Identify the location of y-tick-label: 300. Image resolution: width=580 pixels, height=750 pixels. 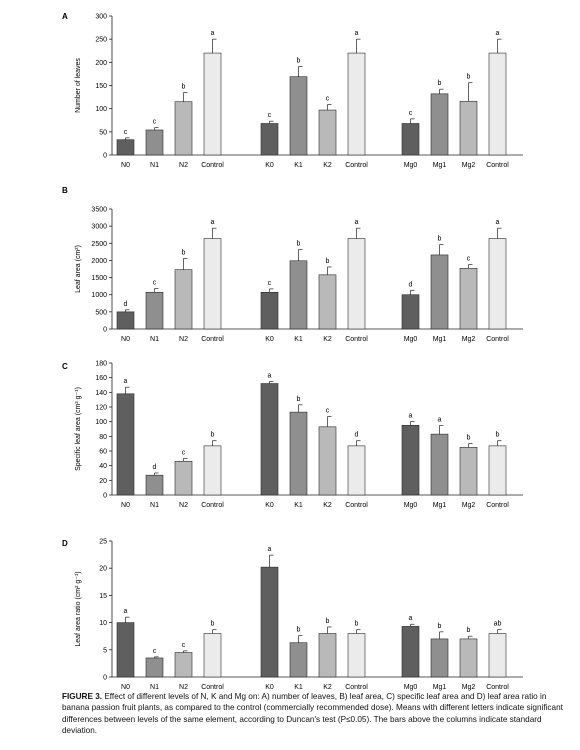
(101, 17).